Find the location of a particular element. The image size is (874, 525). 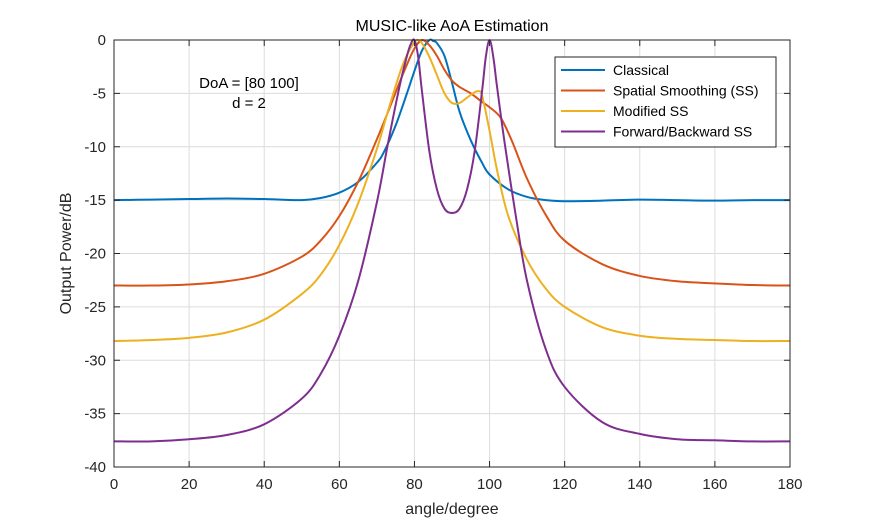

legend-label-3: Modified SS is located at coordinates (650, 111).